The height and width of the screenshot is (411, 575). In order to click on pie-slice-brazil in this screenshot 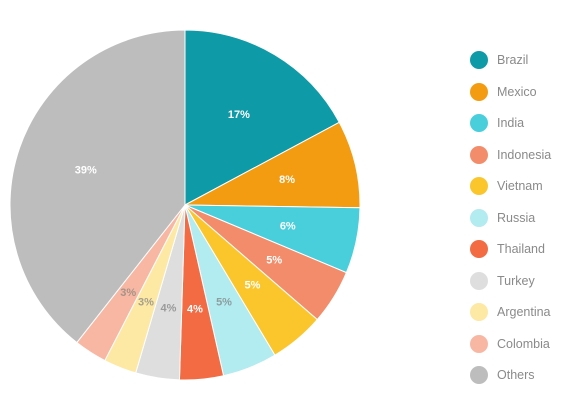, I will do `click(262, 117)`.